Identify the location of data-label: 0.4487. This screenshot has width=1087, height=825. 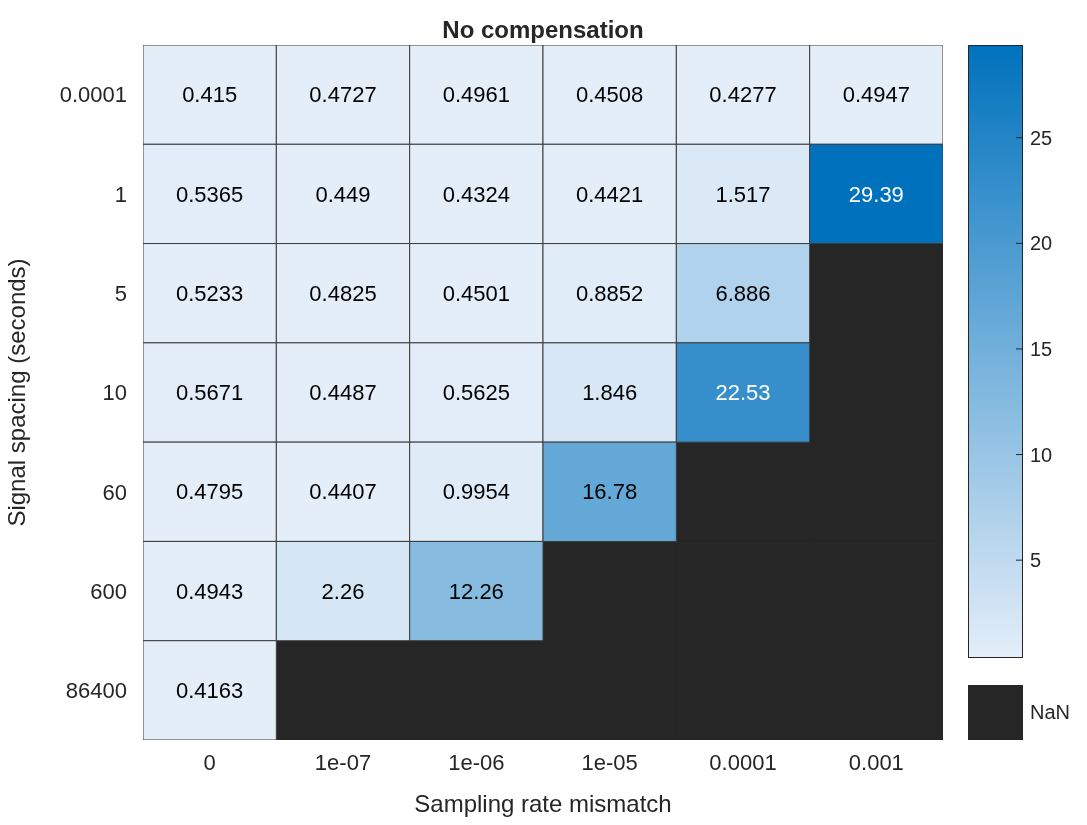
(343, 393).